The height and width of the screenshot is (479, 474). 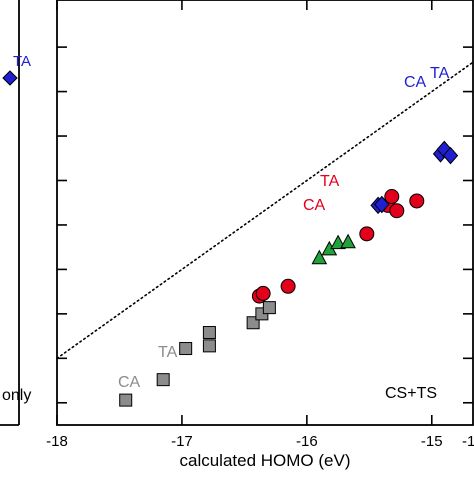 What do you see at coordinates (16, 395) in the screenshot?
I see `left-panel-only-label: only` at bounding box center [16, 395].